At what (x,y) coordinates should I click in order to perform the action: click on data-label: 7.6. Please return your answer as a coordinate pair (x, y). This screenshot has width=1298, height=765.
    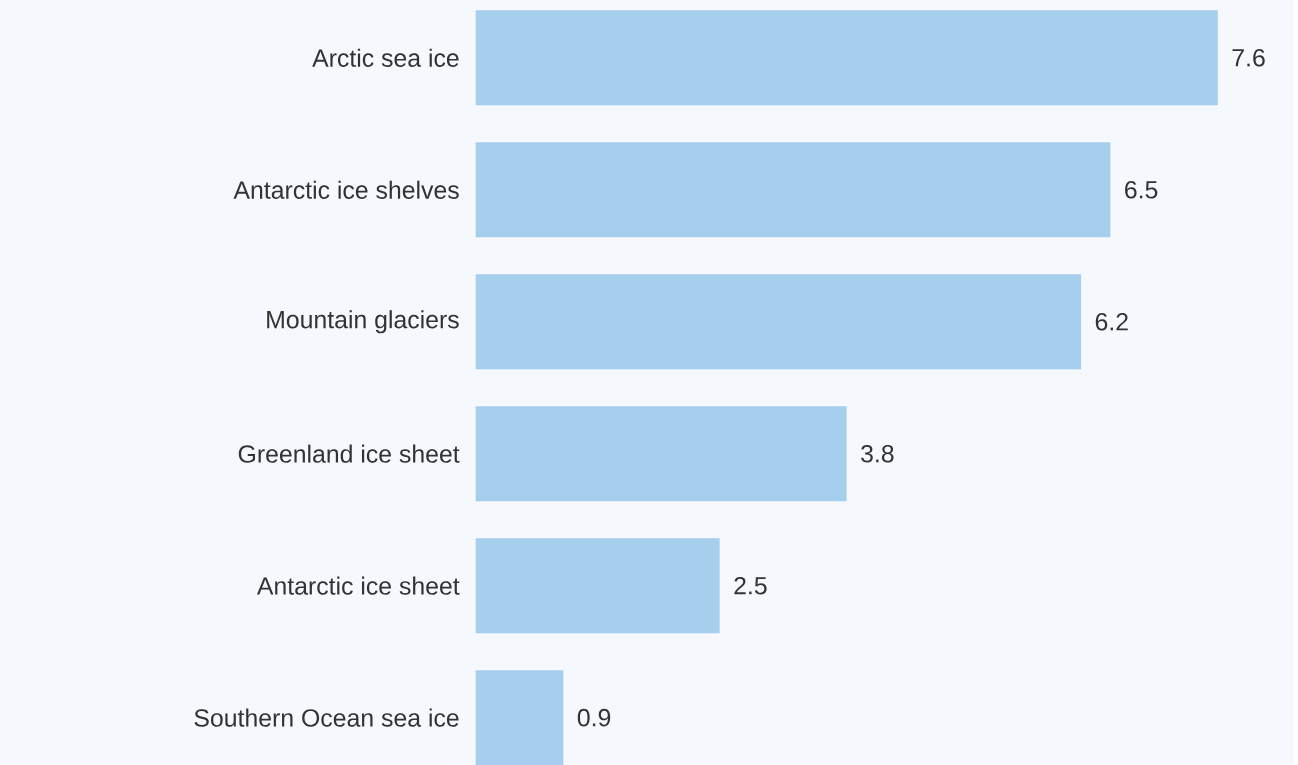
    Looking at the image, I should click on (1248, 57).